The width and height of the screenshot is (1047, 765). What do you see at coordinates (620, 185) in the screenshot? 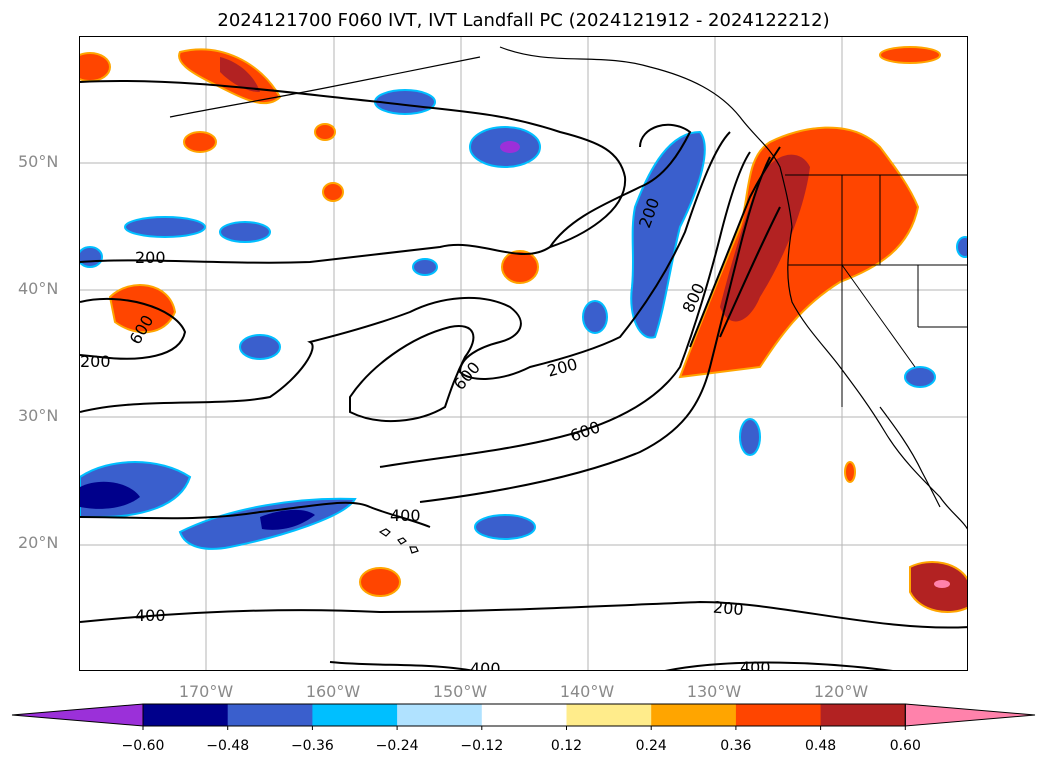
I see `contour-200-gulf-loop` at bounding box center [620, 185].